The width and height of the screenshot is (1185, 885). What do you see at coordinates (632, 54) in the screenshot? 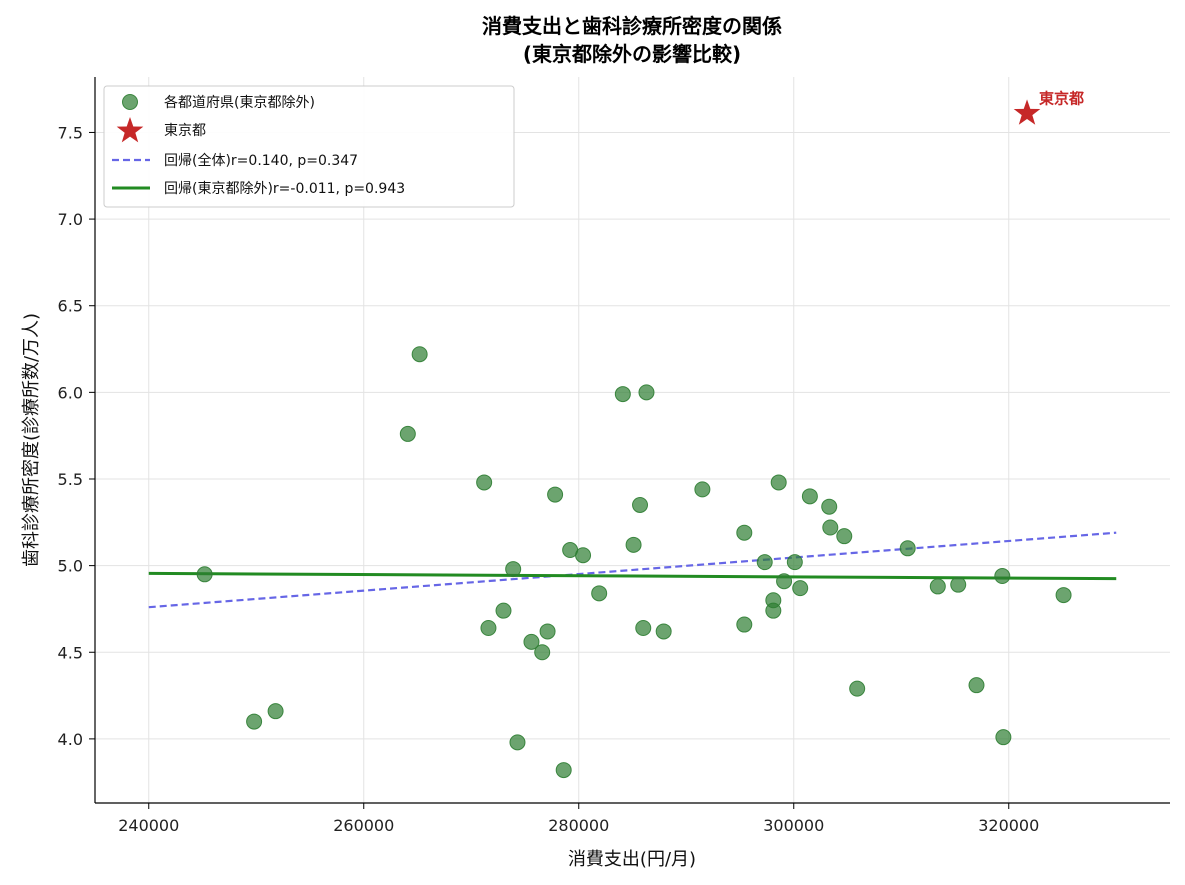
I see `chart-title-line2: (東京都除外の影響比較)` at bounding box center [632, 54].